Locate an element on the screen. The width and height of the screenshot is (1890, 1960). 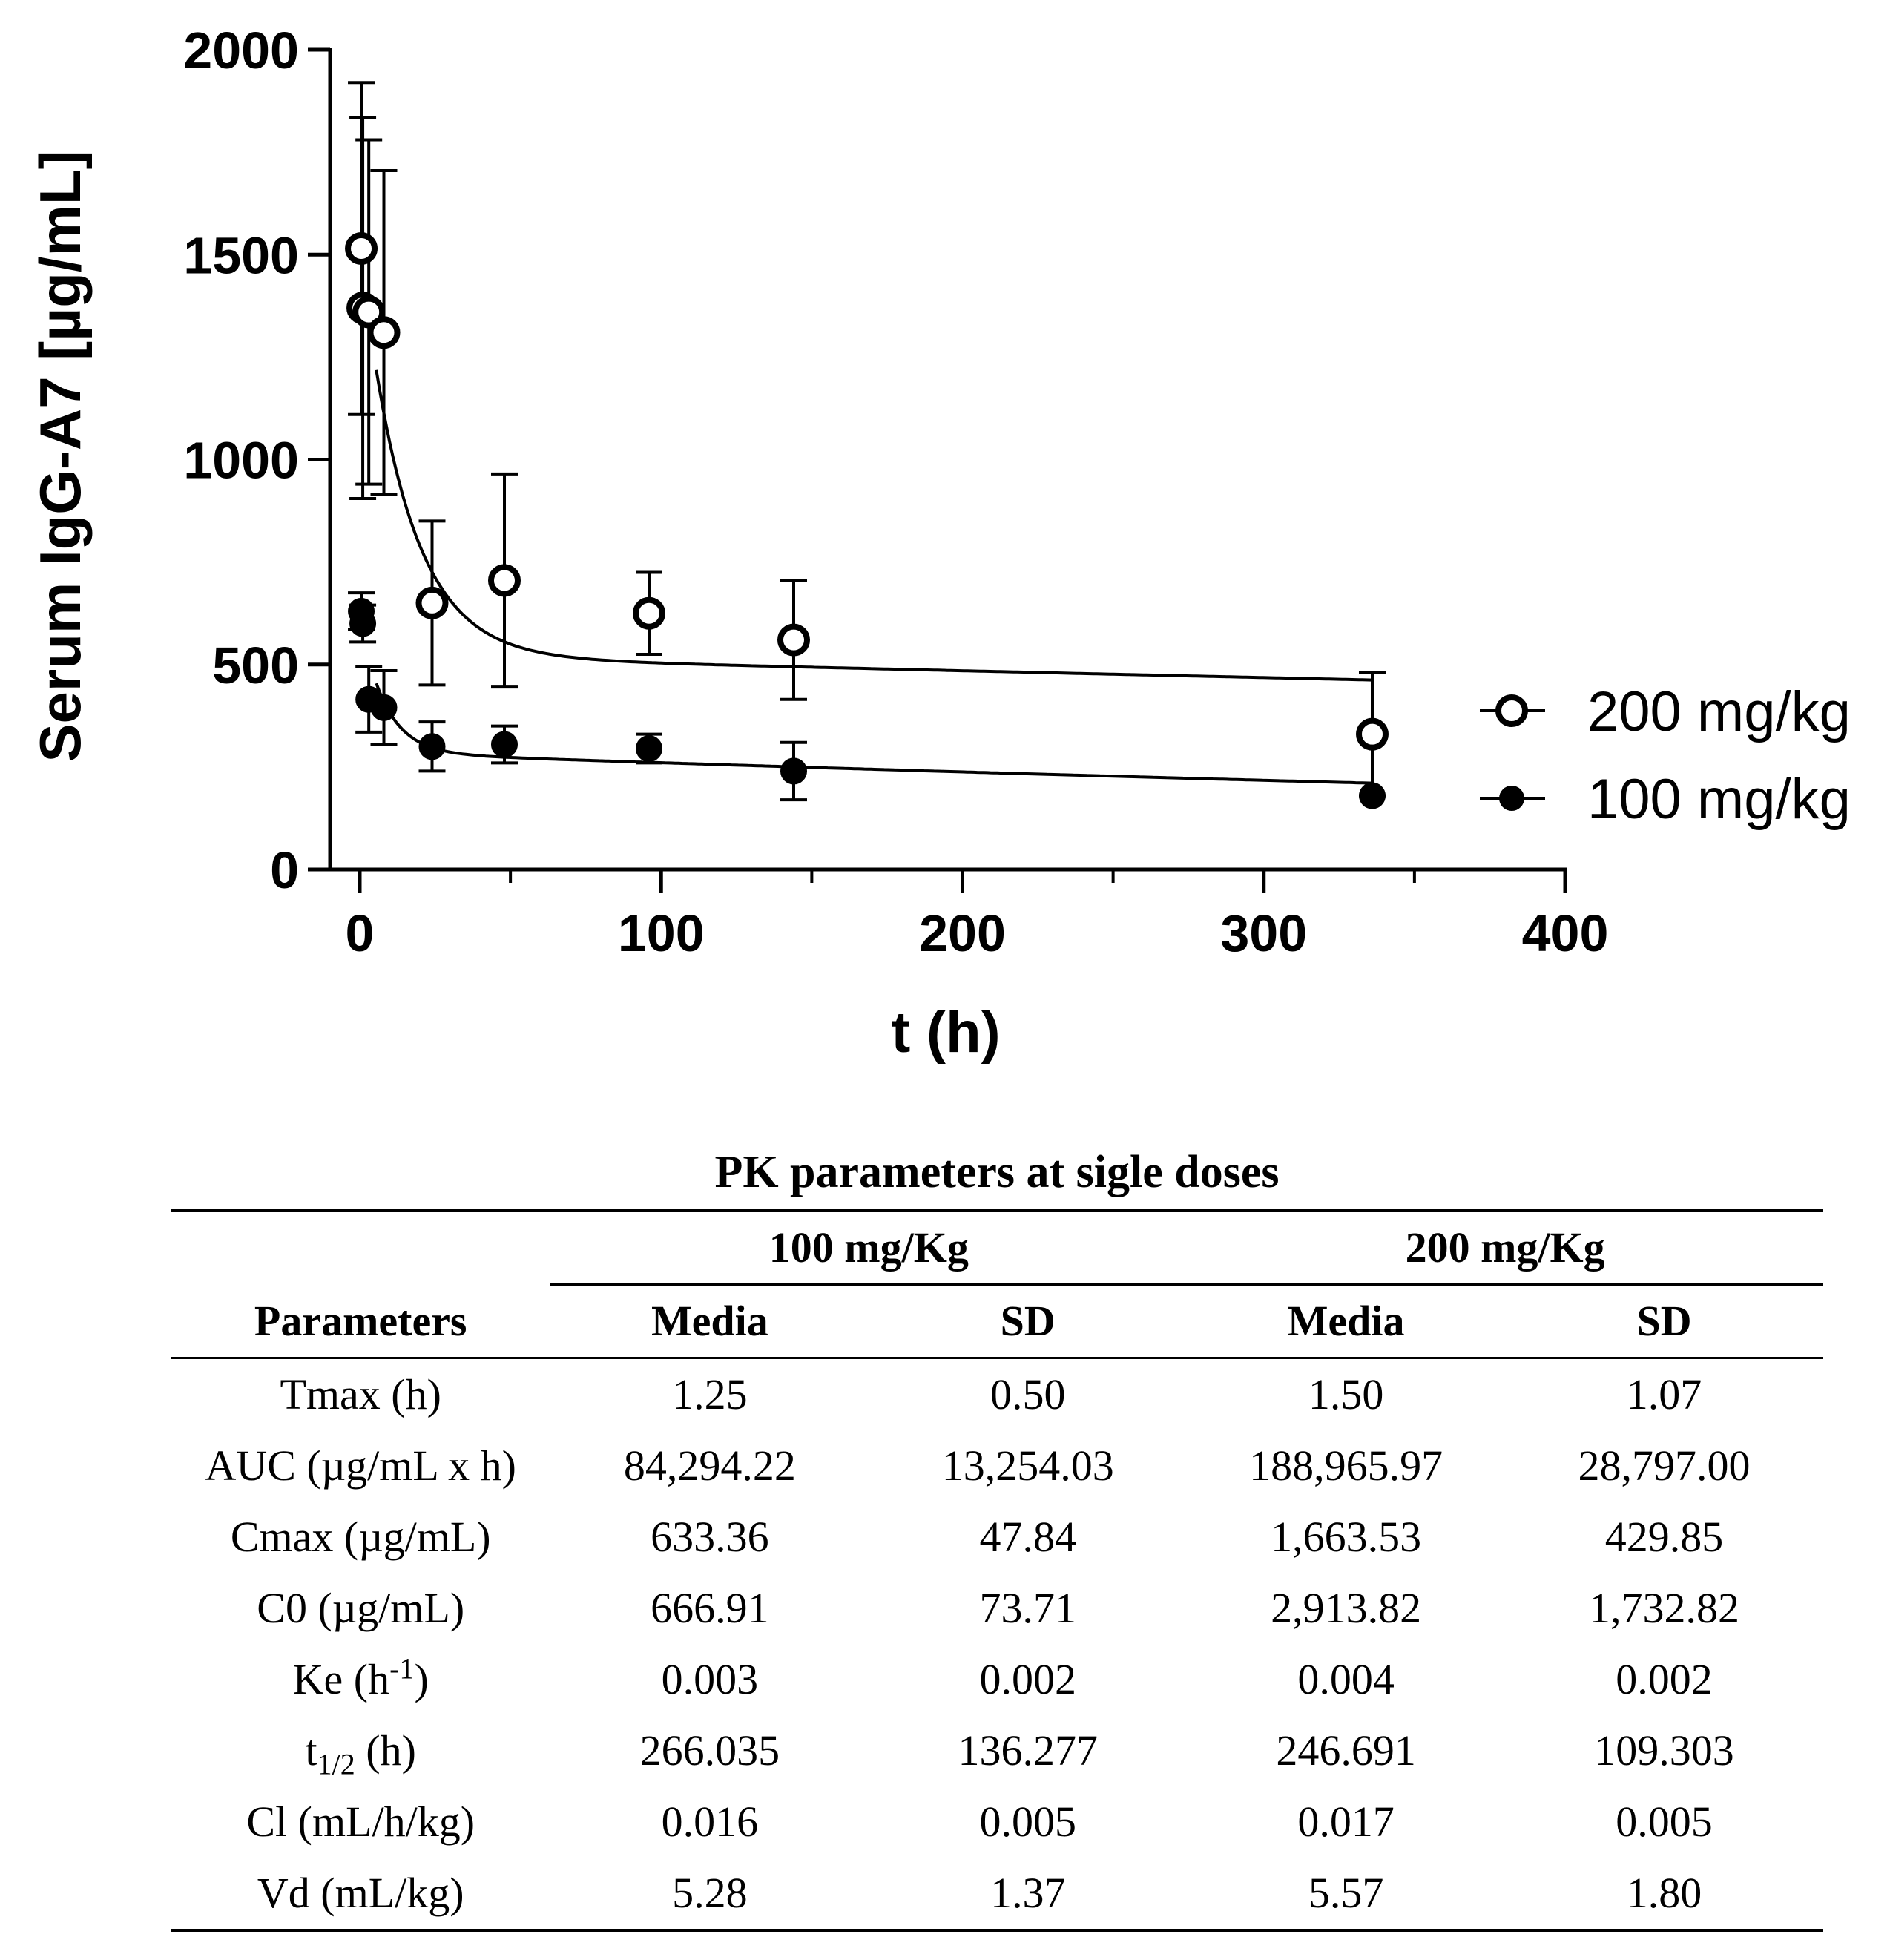
col-header-media-200: Media is located at coordinates (1346, 1322).